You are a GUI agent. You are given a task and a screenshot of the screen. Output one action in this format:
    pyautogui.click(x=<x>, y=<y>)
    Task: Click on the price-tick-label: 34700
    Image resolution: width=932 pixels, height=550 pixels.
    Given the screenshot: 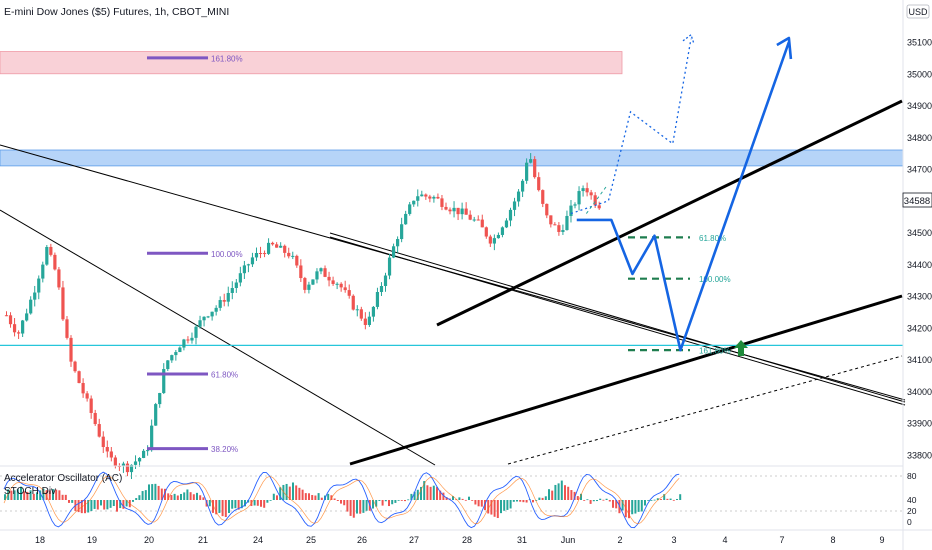 What is the action you would take?
    pyautogui.click(x=919, y=170)
    